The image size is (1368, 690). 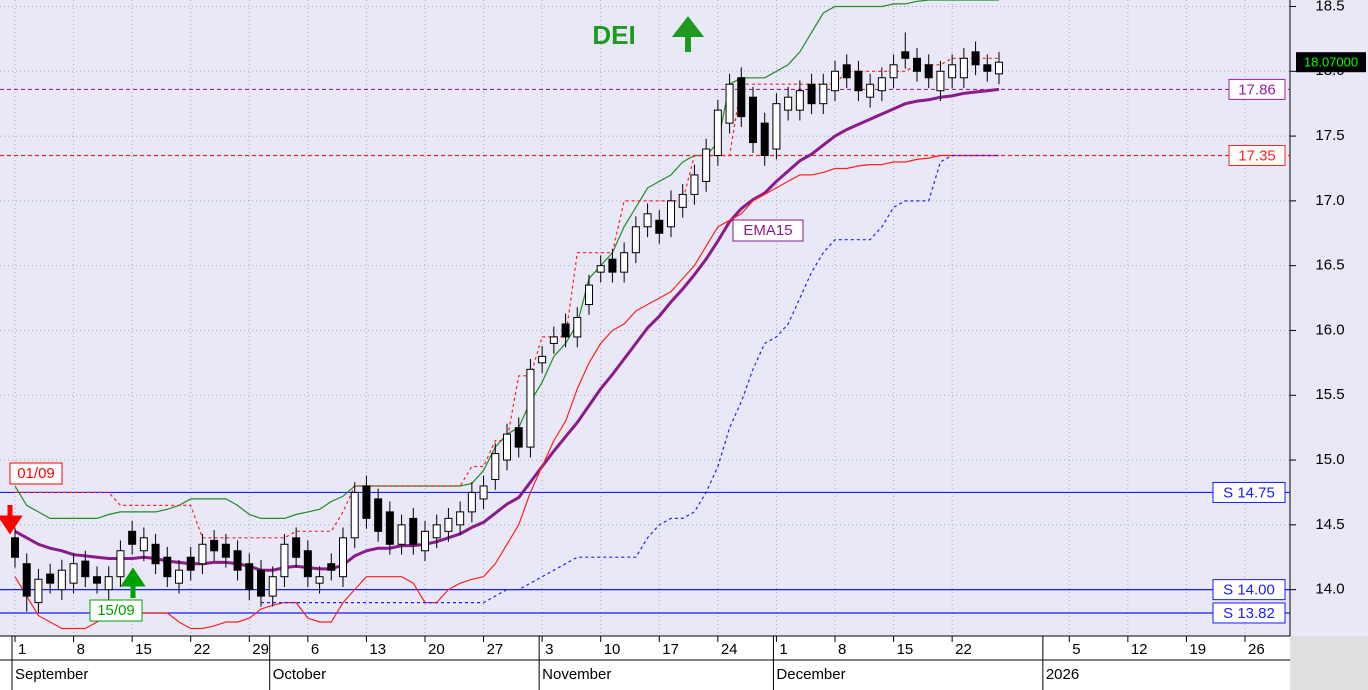 I want to click on x-tick-label: 29, so click(x=260, y=649).